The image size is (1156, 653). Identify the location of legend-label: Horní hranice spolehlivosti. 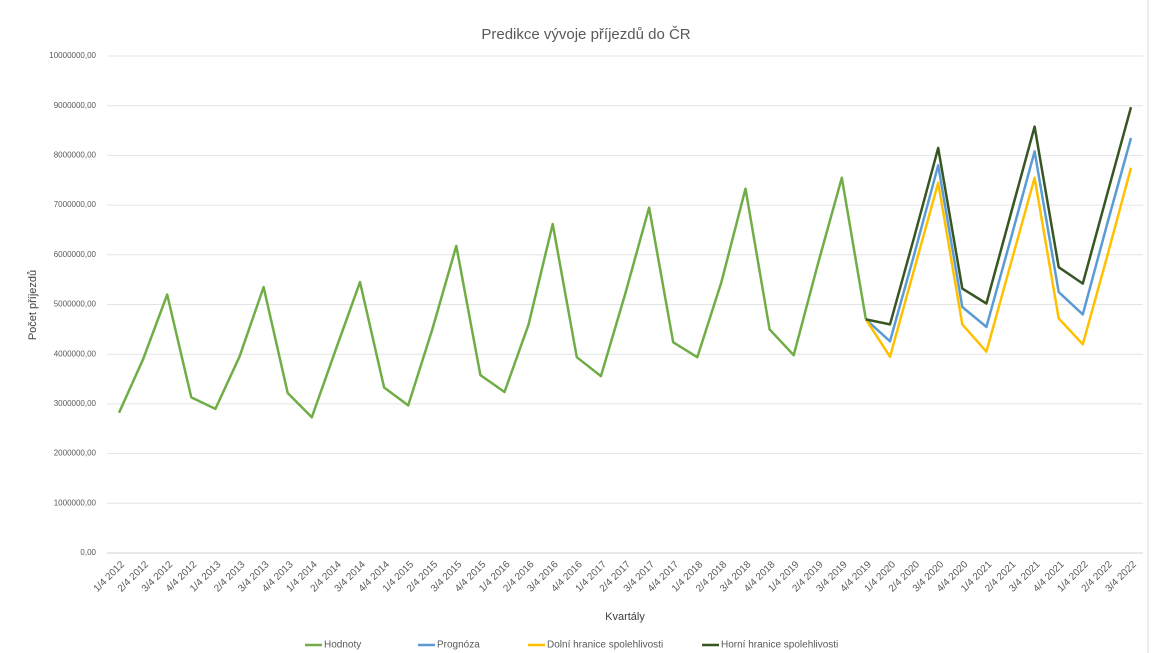
(779, 645).